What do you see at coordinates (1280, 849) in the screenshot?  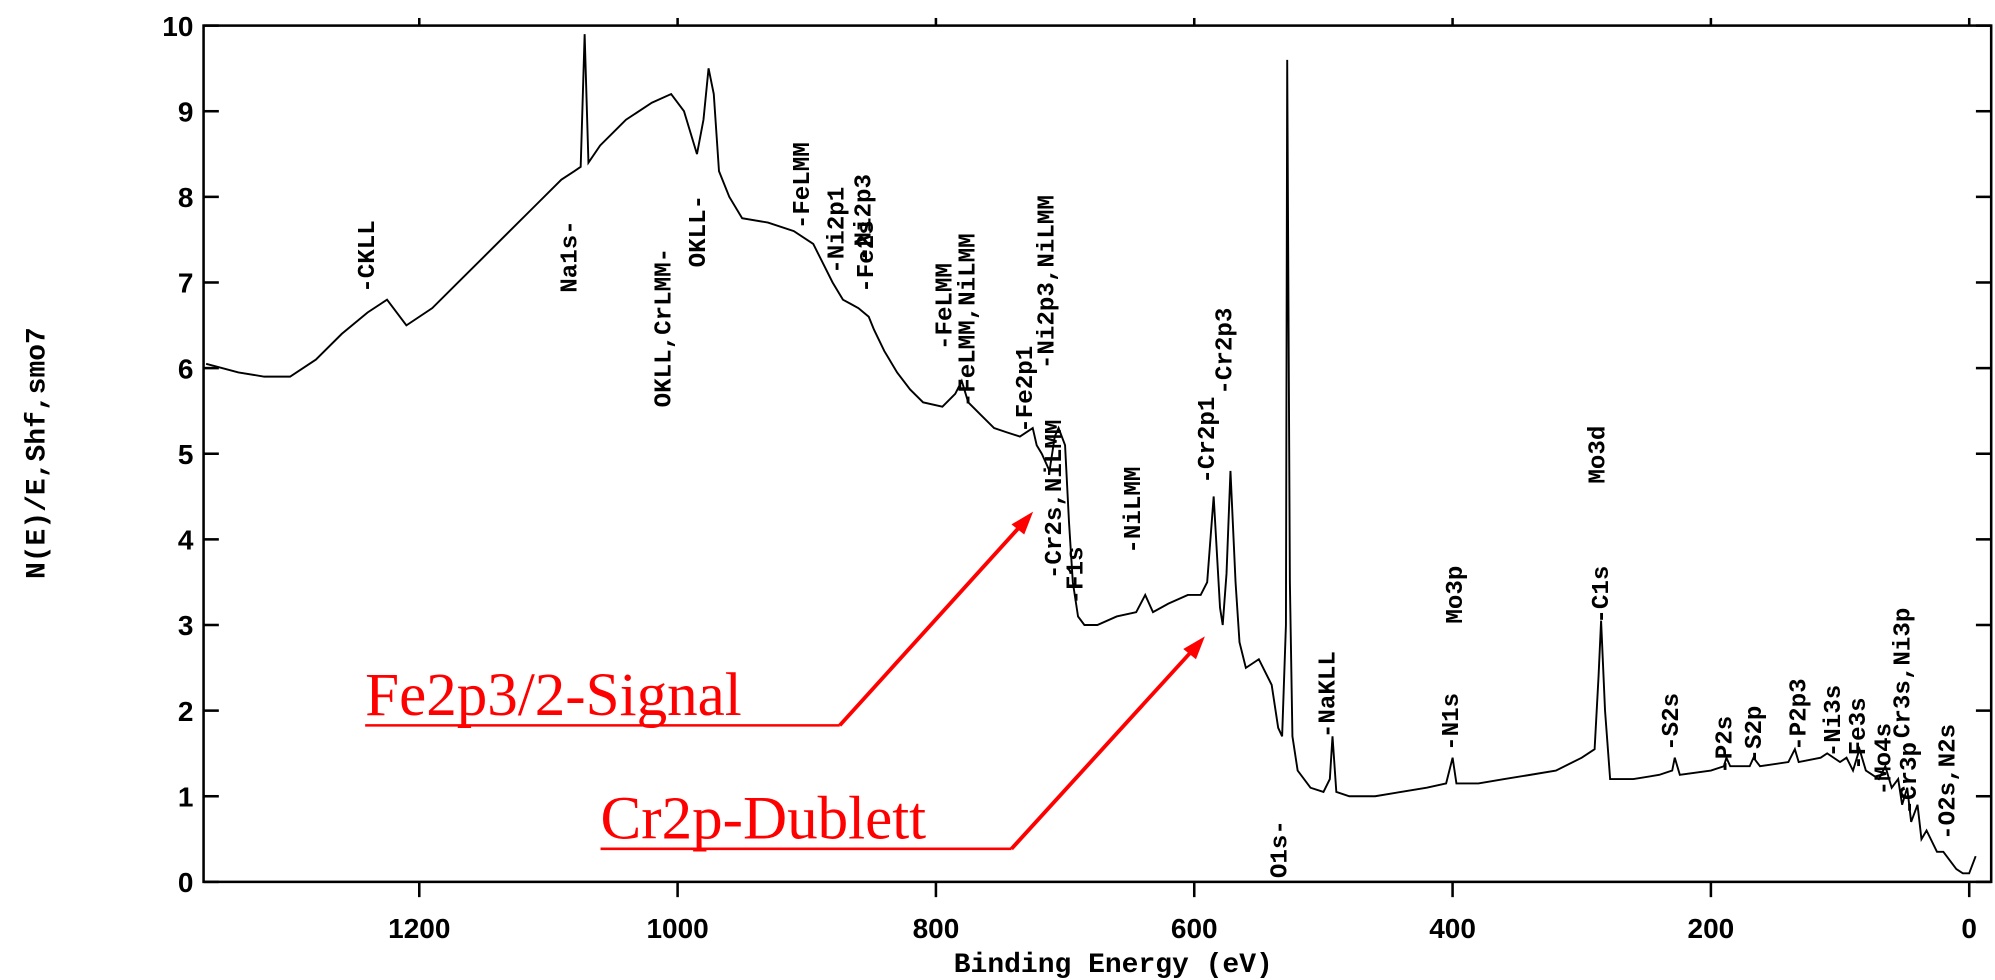 I see `peak-label: O1s-` at bounding box center [1280, 849].